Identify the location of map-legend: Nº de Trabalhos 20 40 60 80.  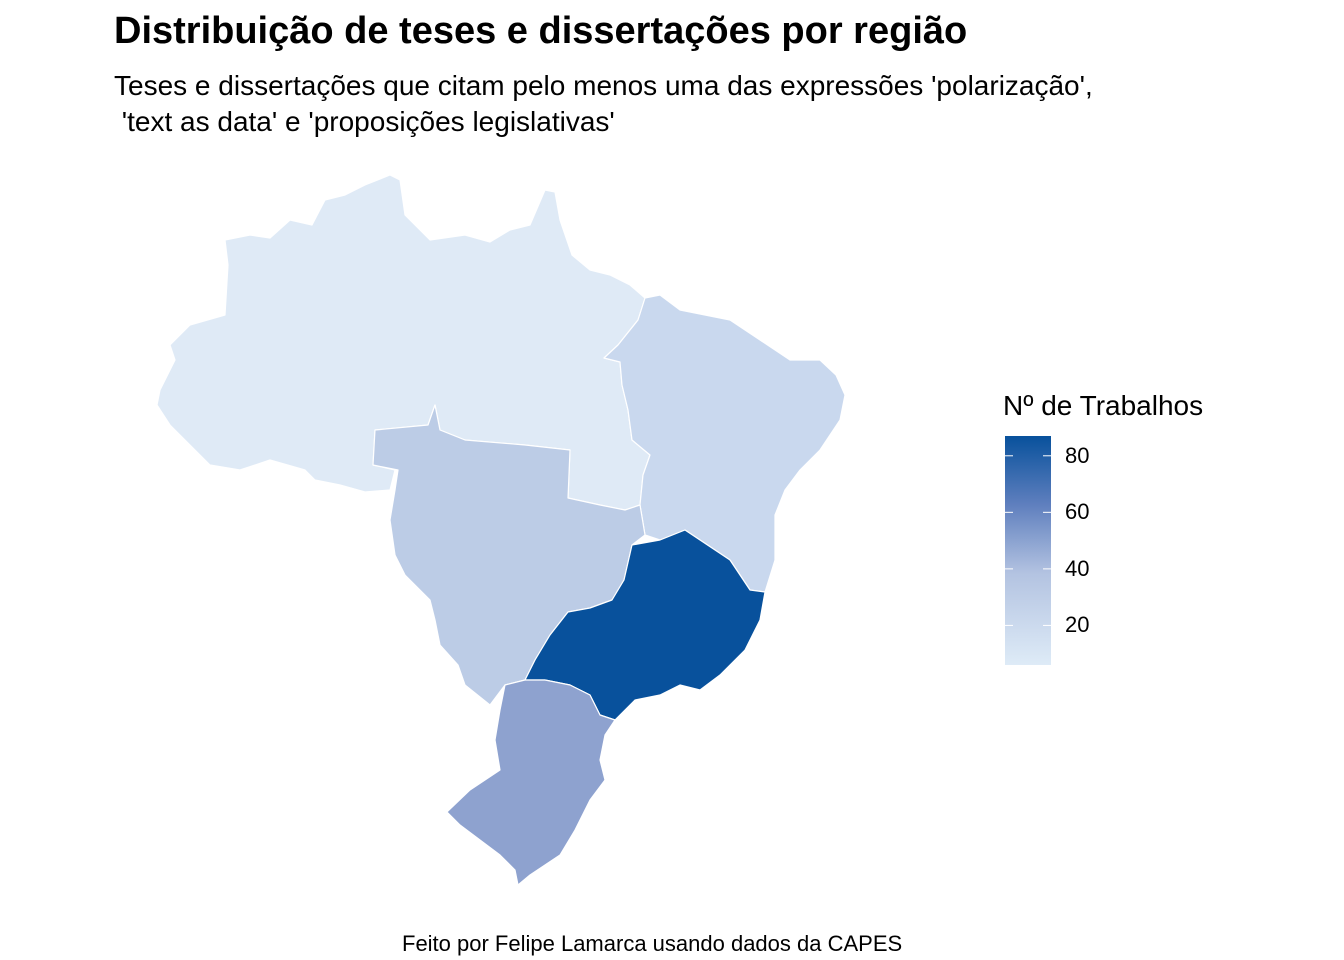
(1128, 540).